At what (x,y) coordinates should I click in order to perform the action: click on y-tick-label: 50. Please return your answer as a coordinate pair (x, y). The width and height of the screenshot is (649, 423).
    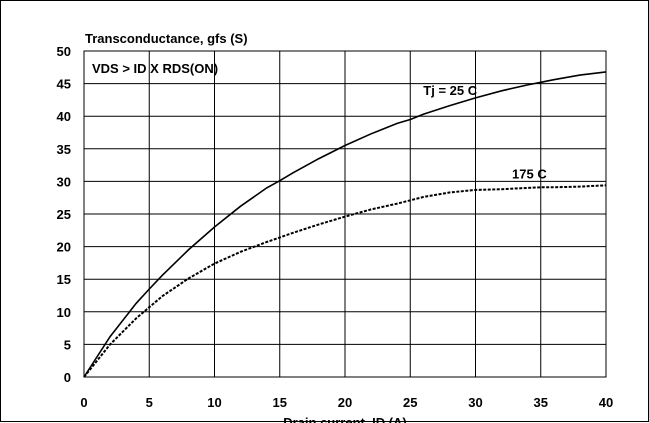
    Looking at the image, I should click on (64, 51).